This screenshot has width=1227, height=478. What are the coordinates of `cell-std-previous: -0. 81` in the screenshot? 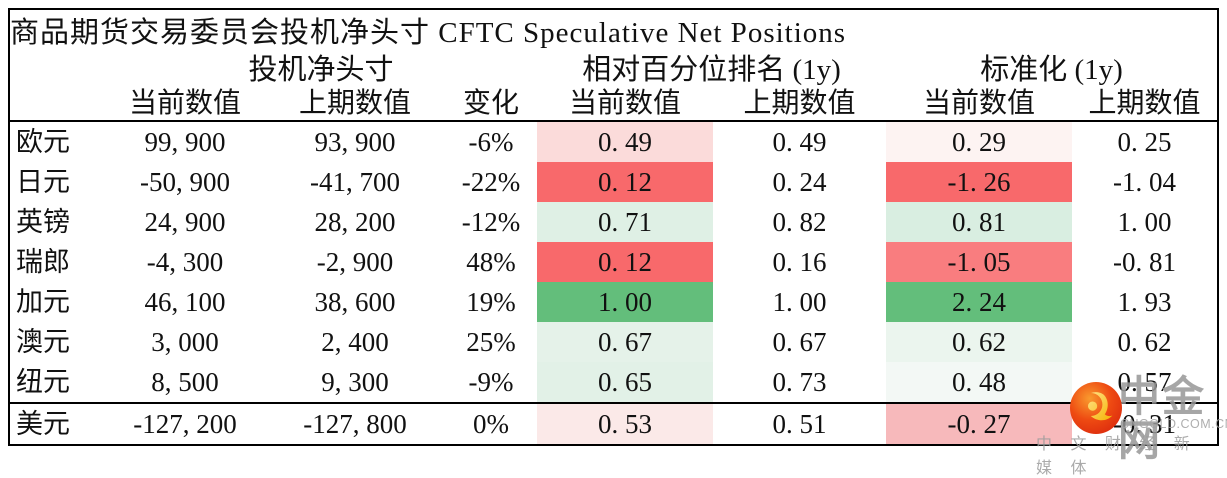 It's located at (1144, 262).